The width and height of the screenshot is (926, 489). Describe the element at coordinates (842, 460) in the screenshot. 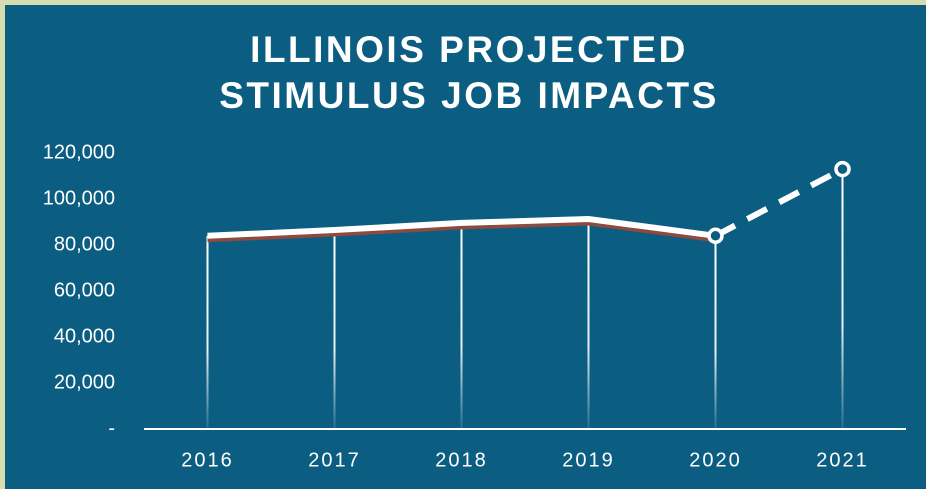

I see `x-tick-label: 2021` at that location.